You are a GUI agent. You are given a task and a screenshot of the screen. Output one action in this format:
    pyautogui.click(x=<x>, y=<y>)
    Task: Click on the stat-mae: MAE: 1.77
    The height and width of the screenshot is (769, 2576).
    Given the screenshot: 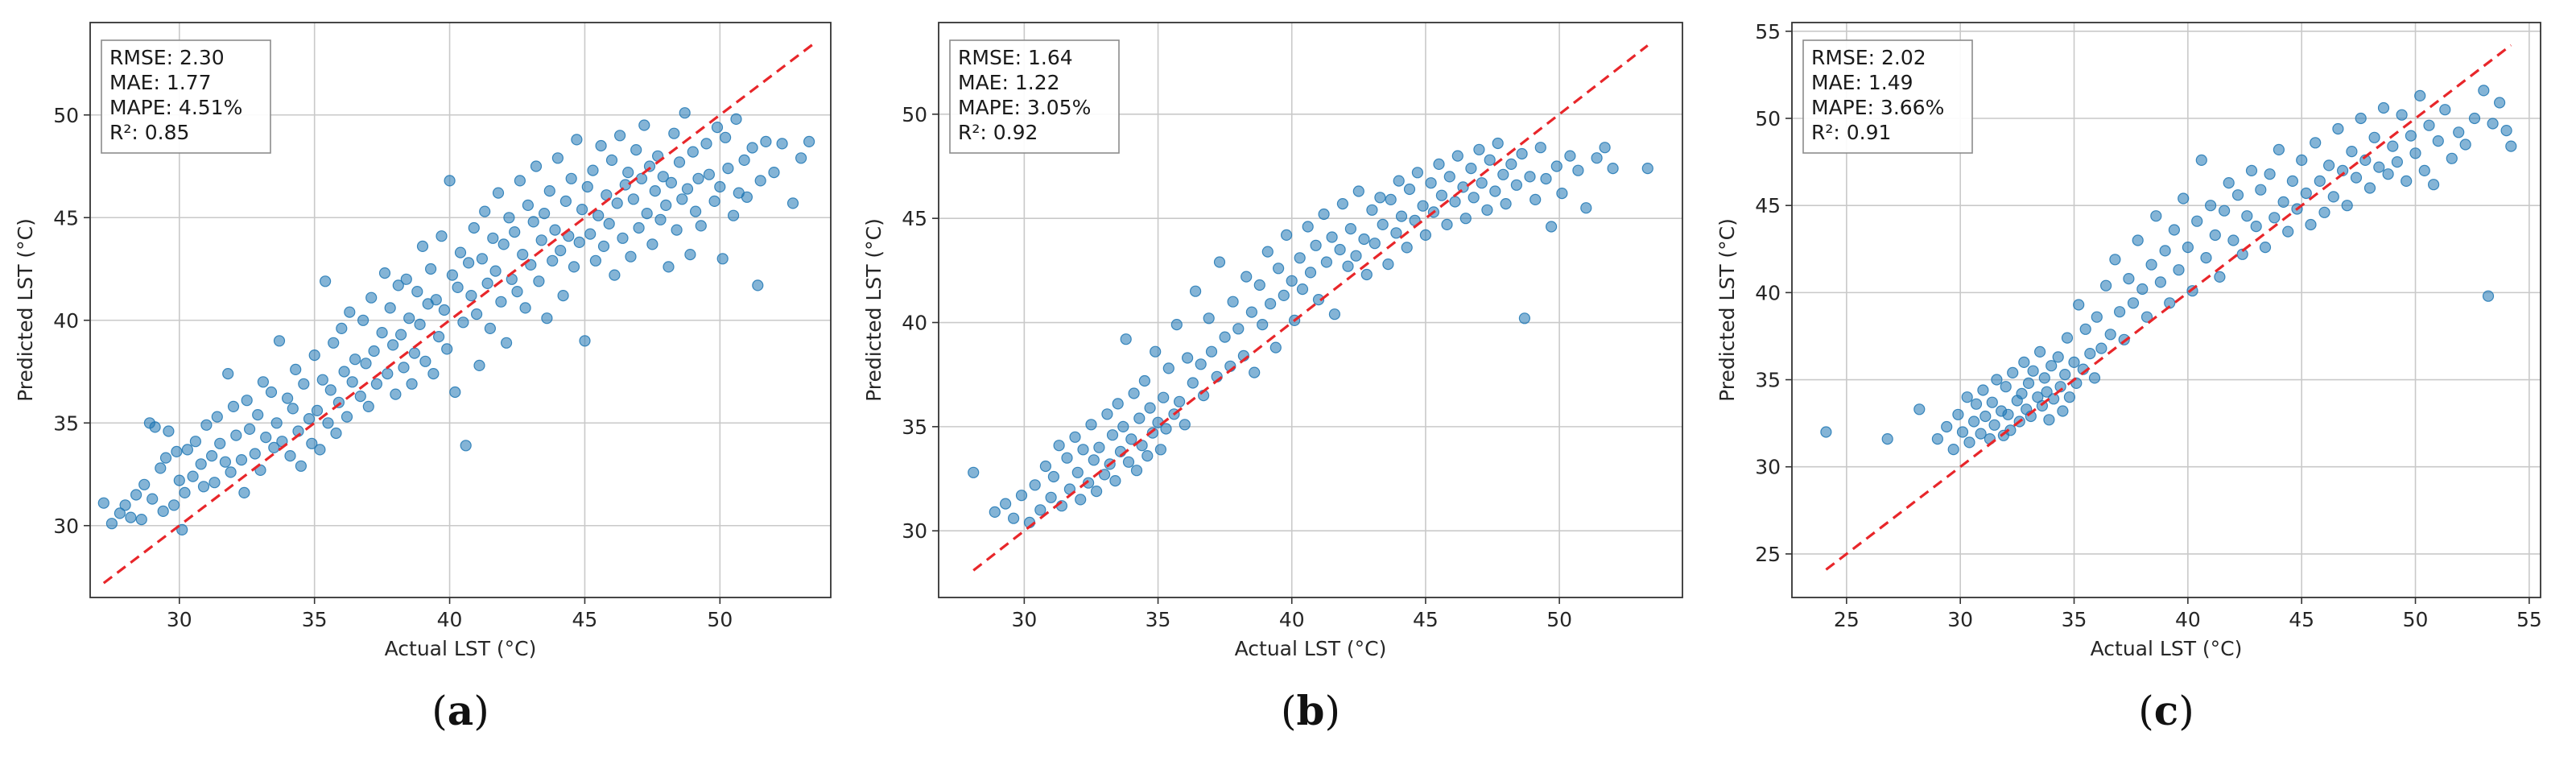 What is the action you would take?
    pyautogui.click(x=160, y=82)
    